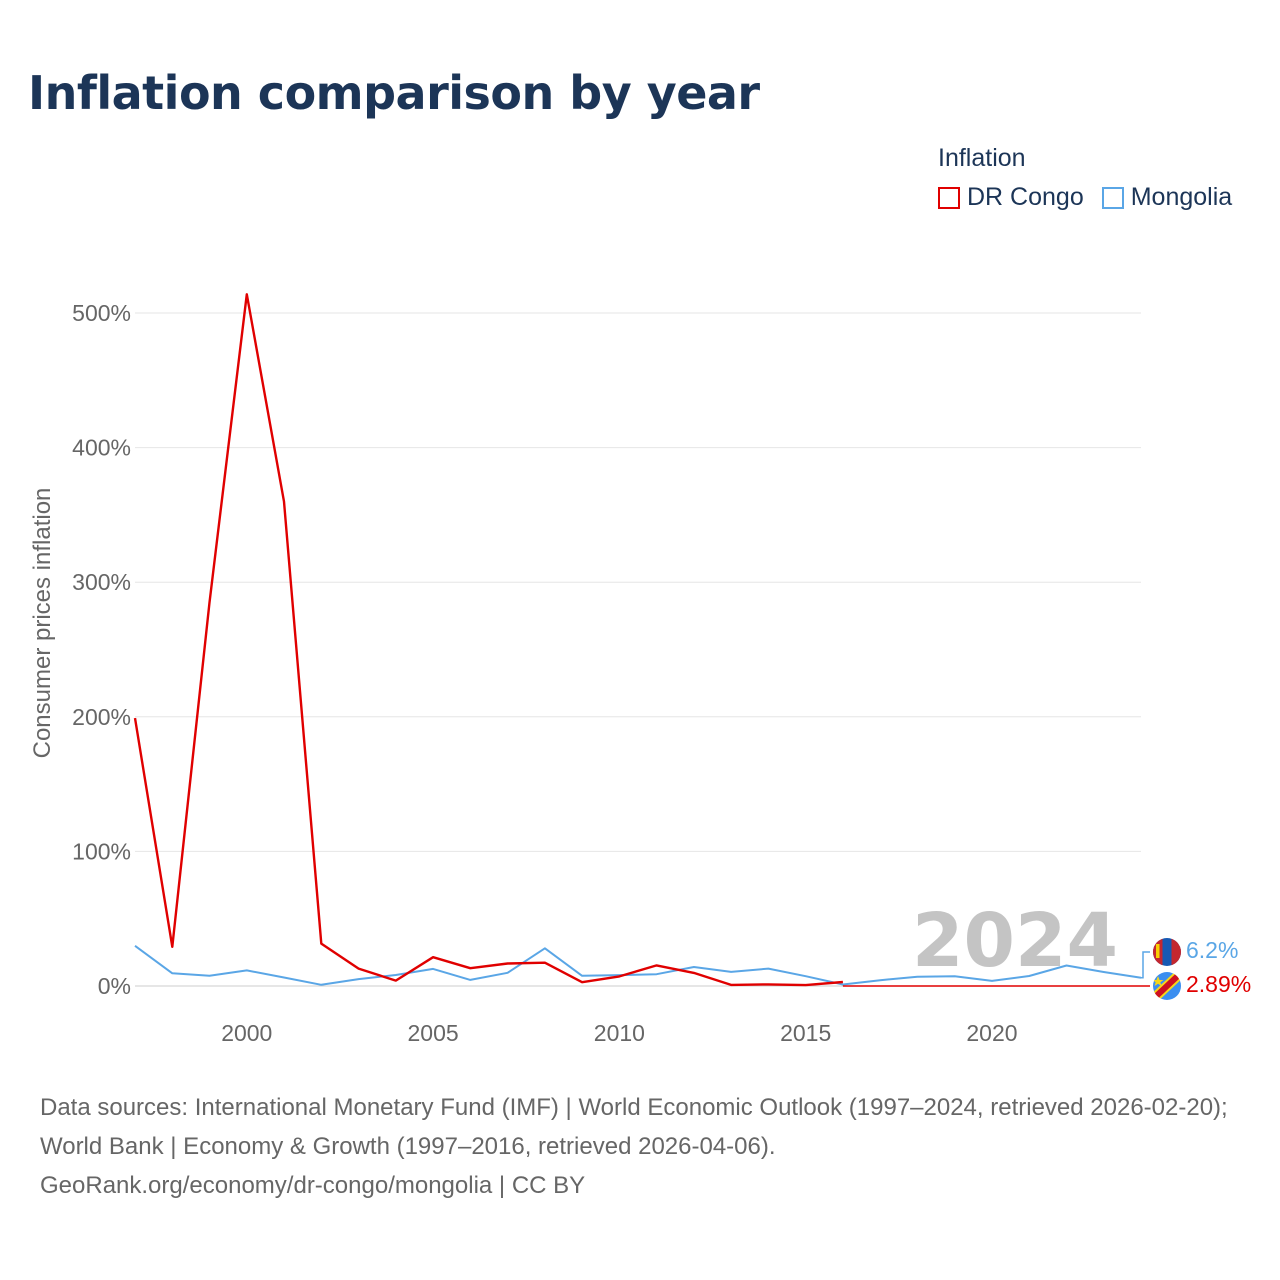 The height and width of the screenshot is (1280, 1280). What do you see at coordinates (246, 1033) in the screenshot?
I see `x-tick-label: 2000` at bounding box center [246, 1033].